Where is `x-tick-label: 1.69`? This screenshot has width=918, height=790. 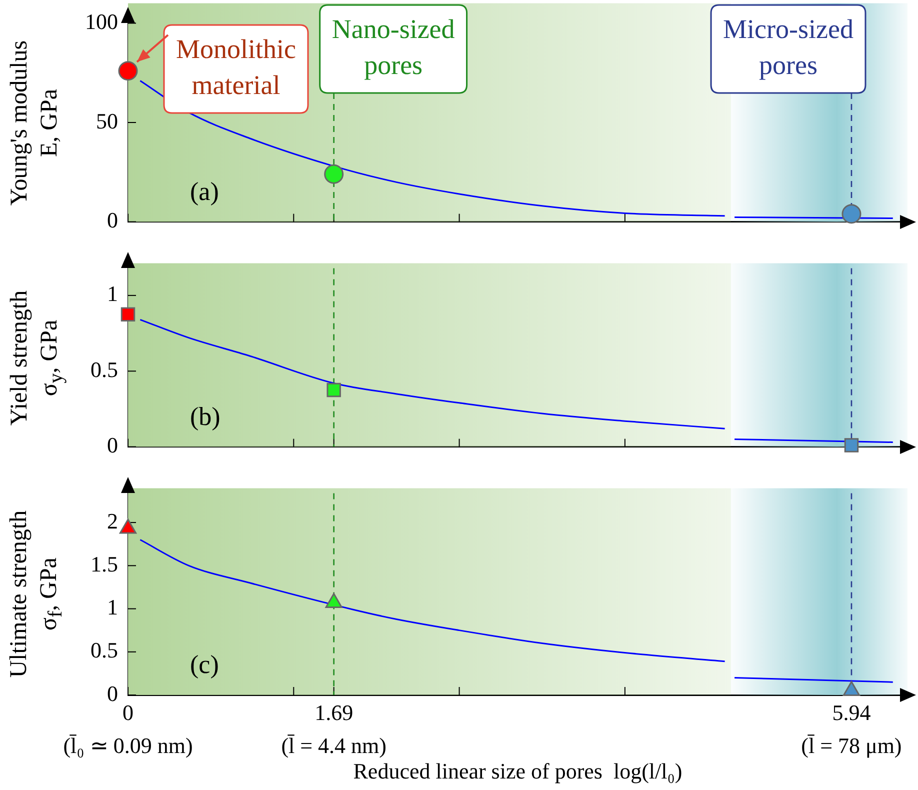
x-tick-label: 1.69 is located at coordinates (334, 712).